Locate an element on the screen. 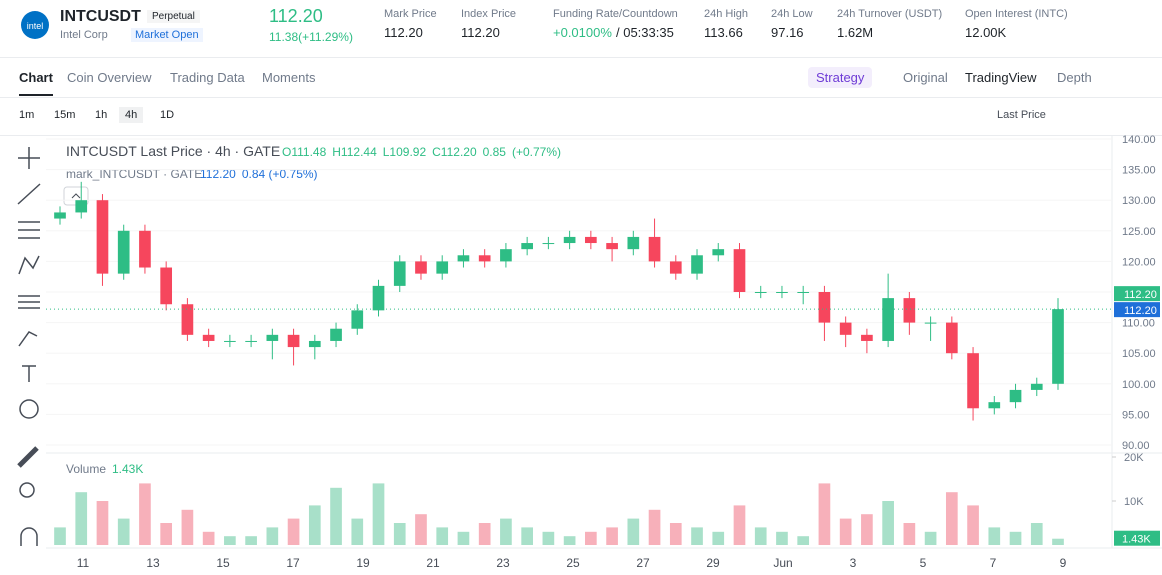 The width and height of the screenshot is (1162, 575). stat-value: 113.66 is located at coordinates (723, 32).